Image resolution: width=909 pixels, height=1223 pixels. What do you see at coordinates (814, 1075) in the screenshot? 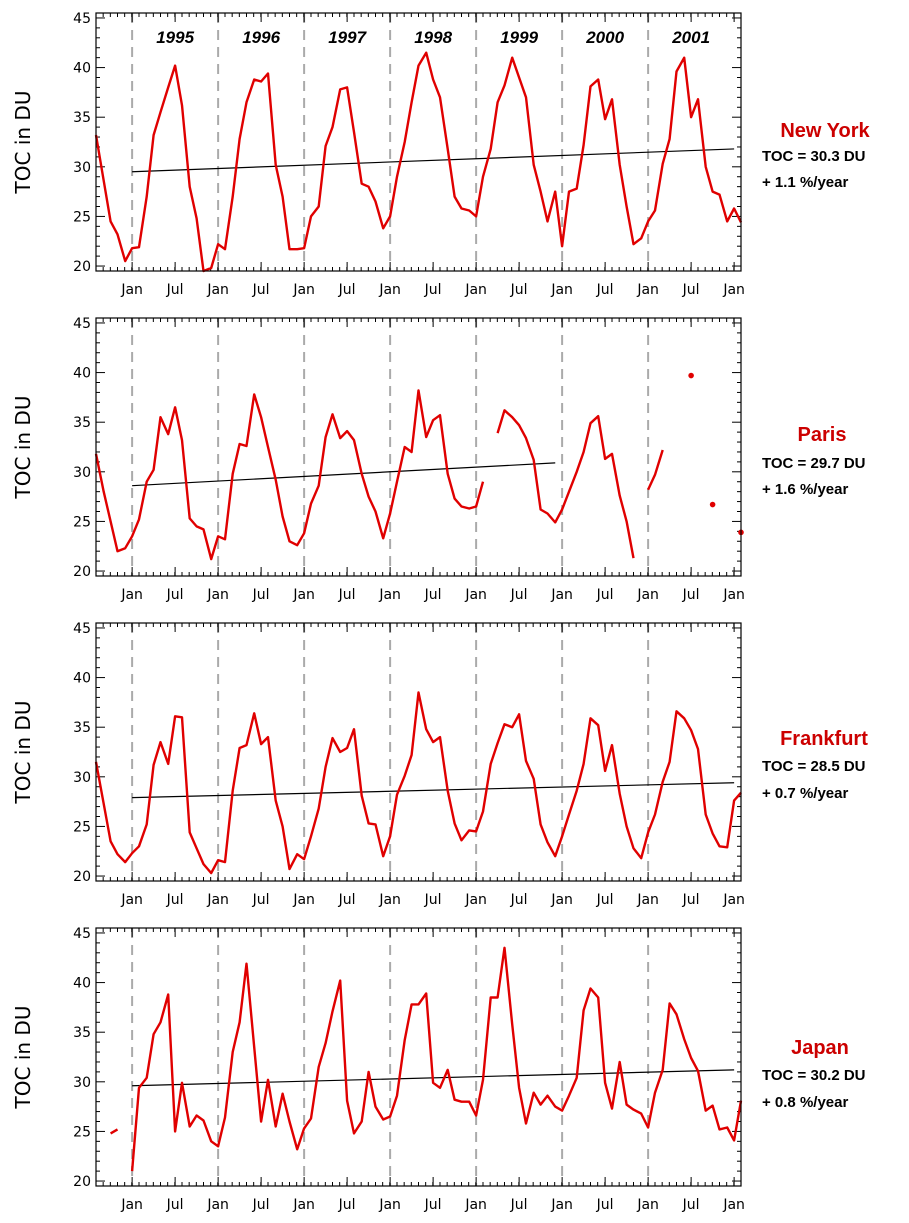
I see `toc-mean: TOC = 30.2 DU` at bounding box center [814, 1075].